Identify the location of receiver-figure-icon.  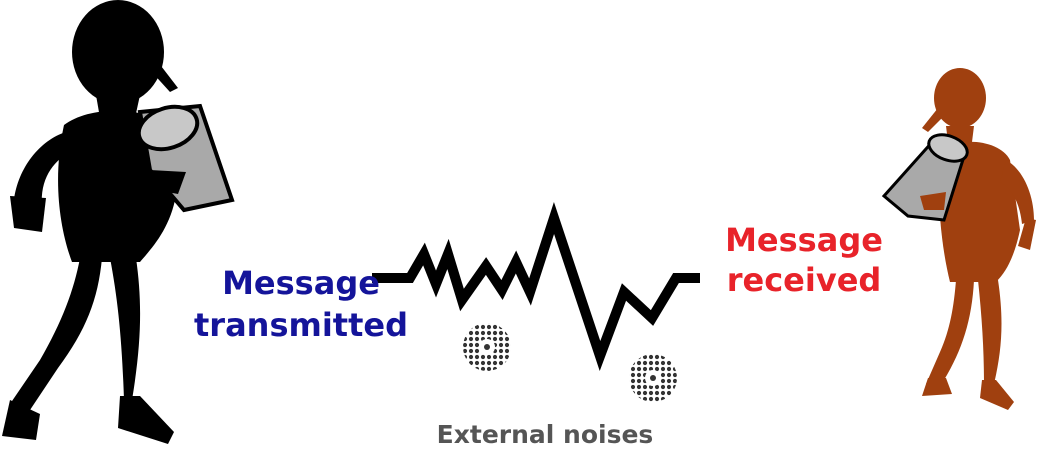
(974, 239).